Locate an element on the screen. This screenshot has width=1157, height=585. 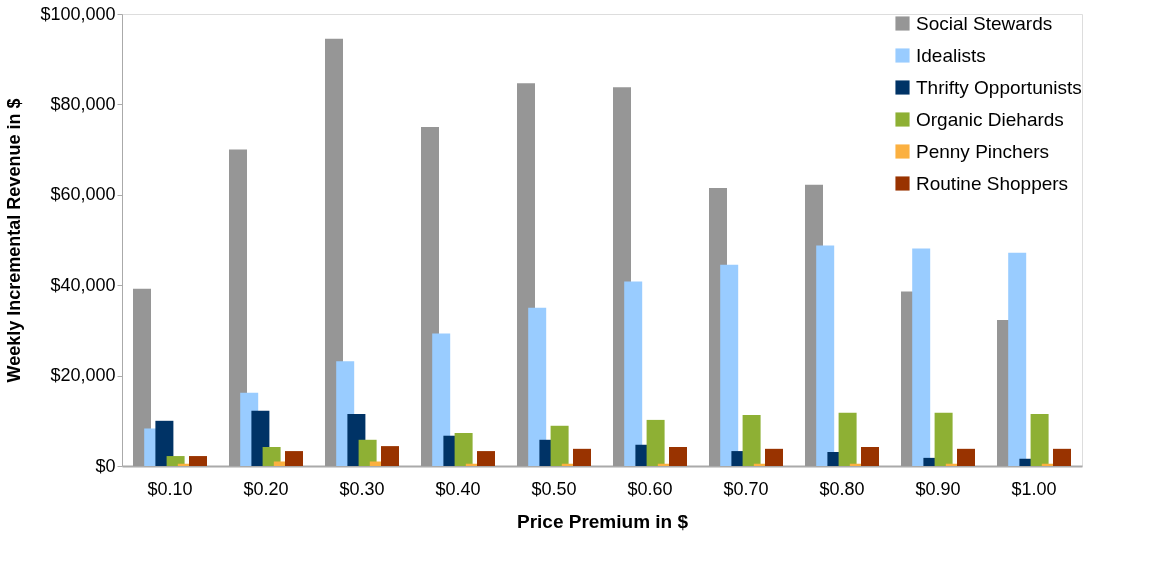
x-tick-label: $0.50 is located at coordinates (554, 488).